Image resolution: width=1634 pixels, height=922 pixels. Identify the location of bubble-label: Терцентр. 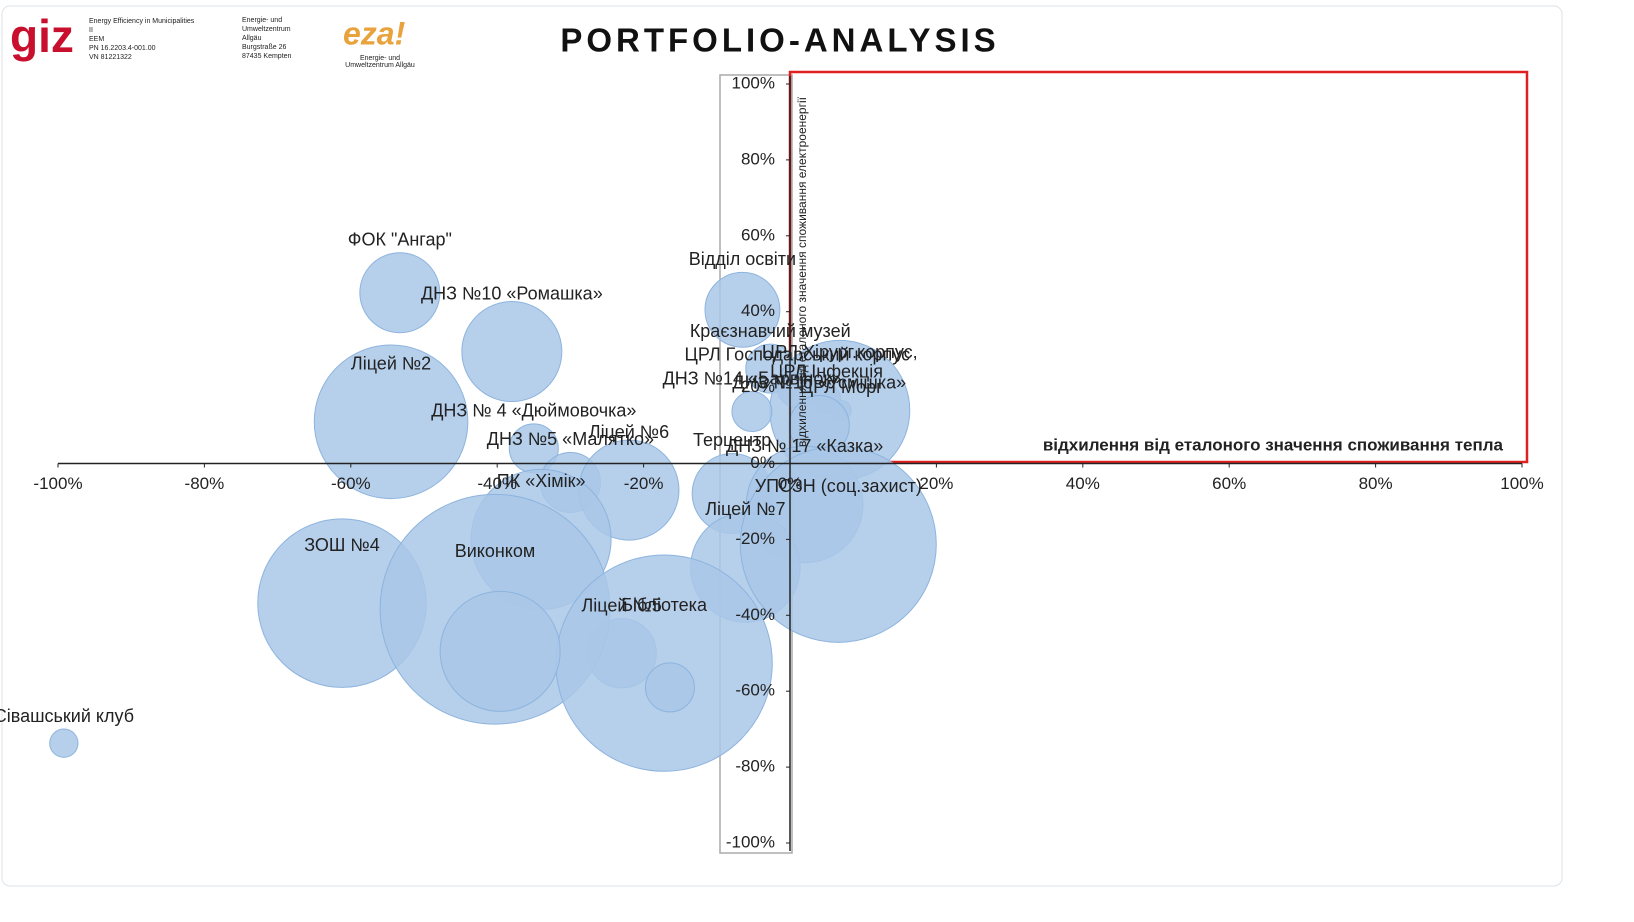
(732, 440).